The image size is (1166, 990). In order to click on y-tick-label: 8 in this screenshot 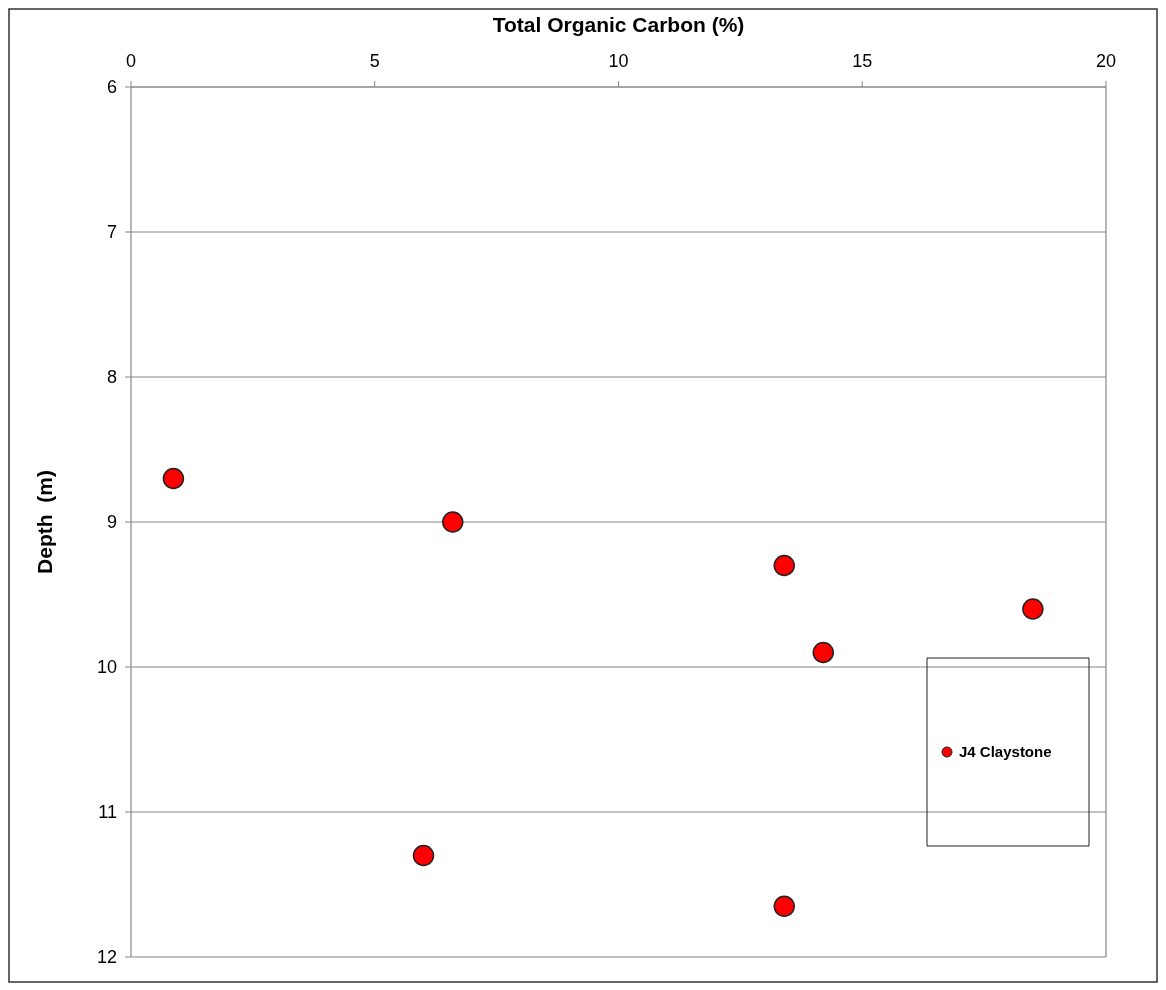, I will do `click(111, 377)`.